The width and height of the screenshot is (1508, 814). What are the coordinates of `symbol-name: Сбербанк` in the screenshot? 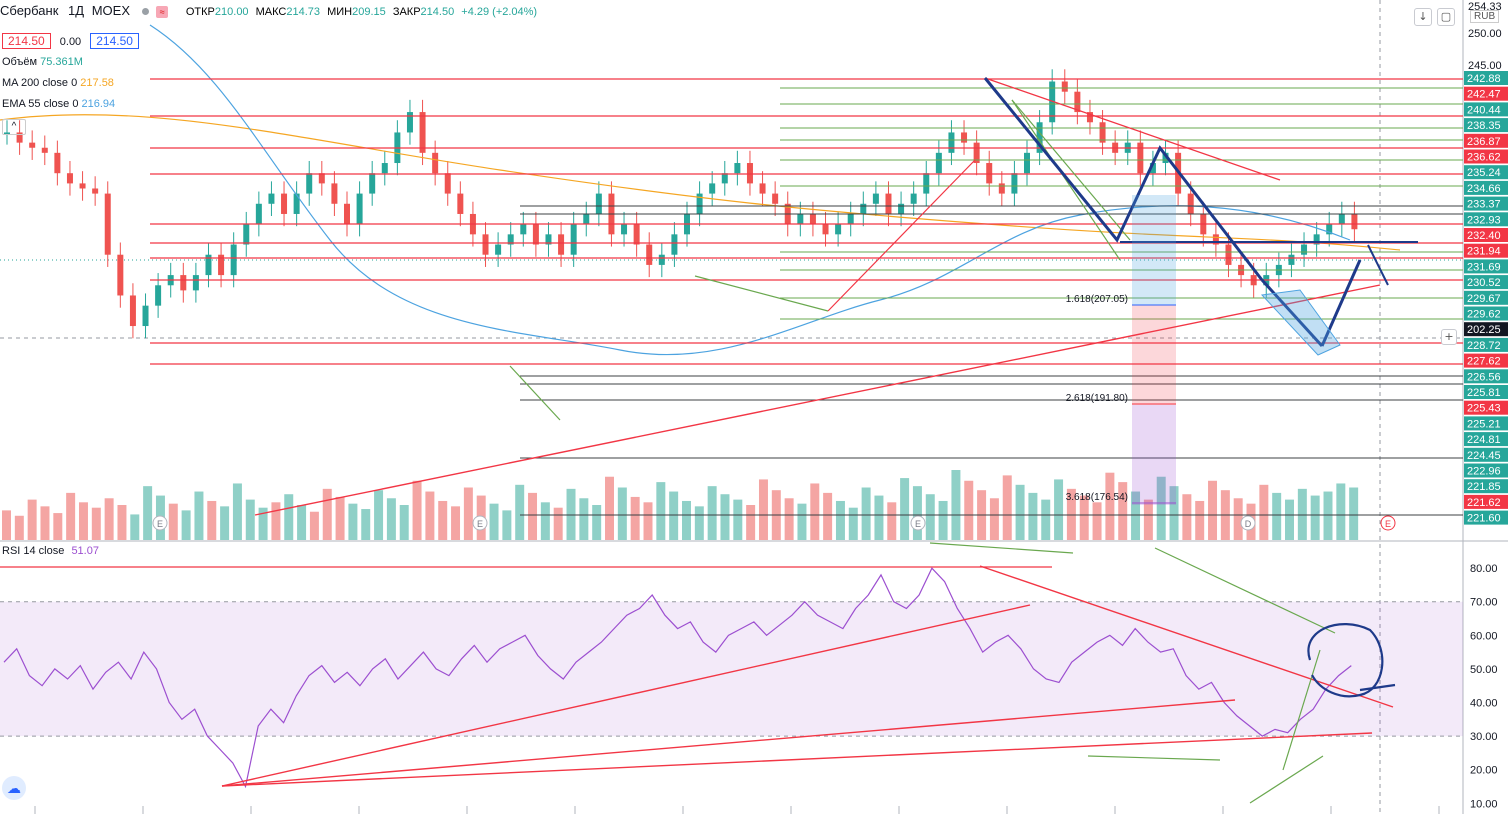 It's located at (29, 10).